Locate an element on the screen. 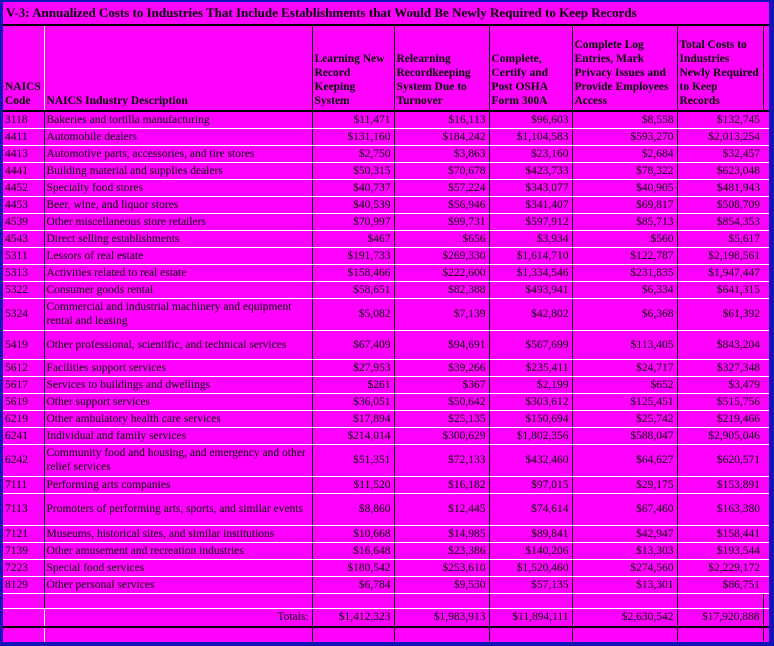  log-entries-cost-cell: $40,905 is located at coordinates (624, 188).